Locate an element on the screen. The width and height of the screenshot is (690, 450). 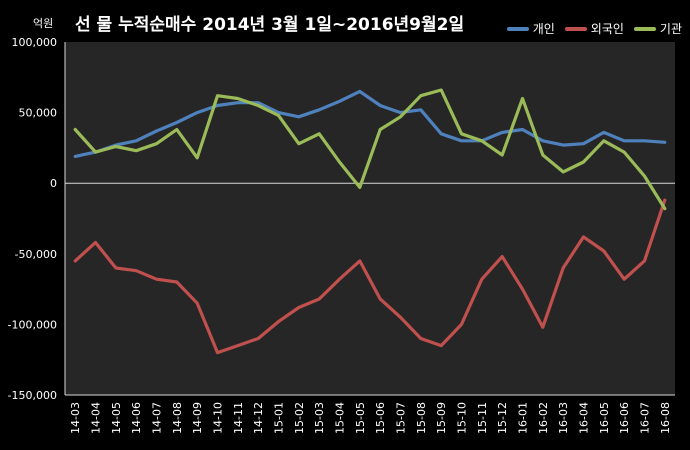
x-tick-label: 14-06 is located at coordinates (136, 418).